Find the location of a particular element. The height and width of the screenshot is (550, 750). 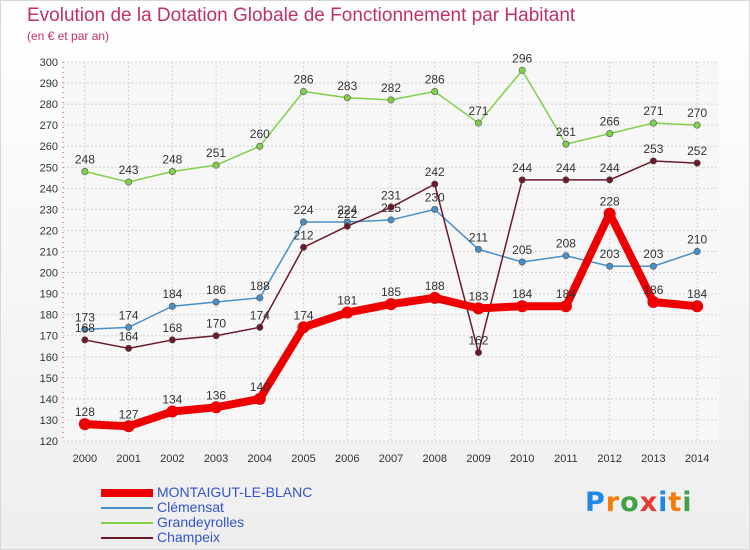

x-tick-label: 2010 is located at coordinates (522, 459).